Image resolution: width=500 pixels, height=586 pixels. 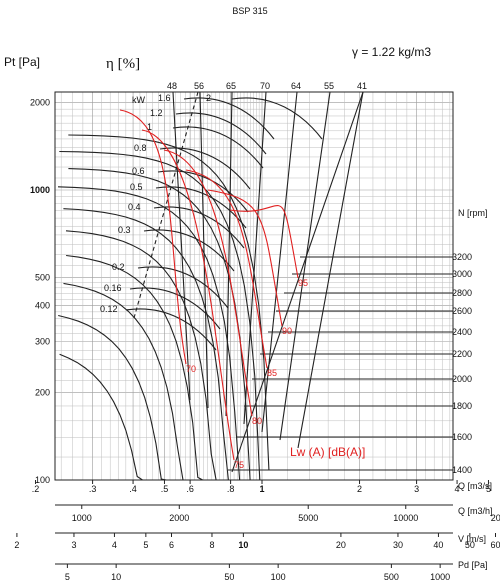 I want to click on kw-value: 2, so click(x=208, y=98).